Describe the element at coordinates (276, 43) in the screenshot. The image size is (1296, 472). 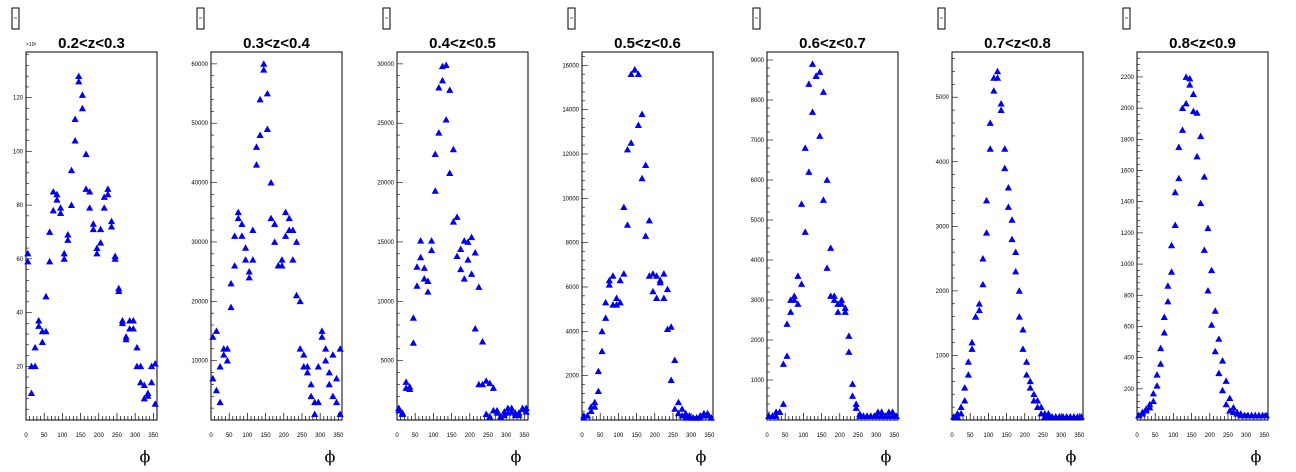
I see `panel-title: 0.3<z<0.4` at that location.